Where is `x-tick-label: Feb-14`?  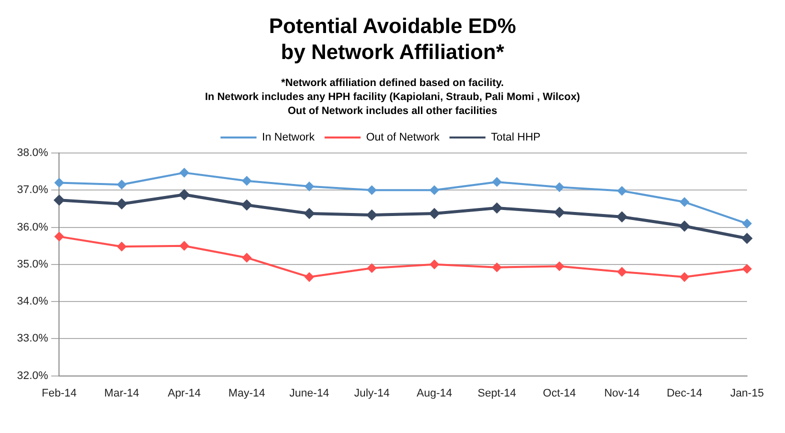
x-tick-label: Feb-14 is located at coordinates (59, 393).